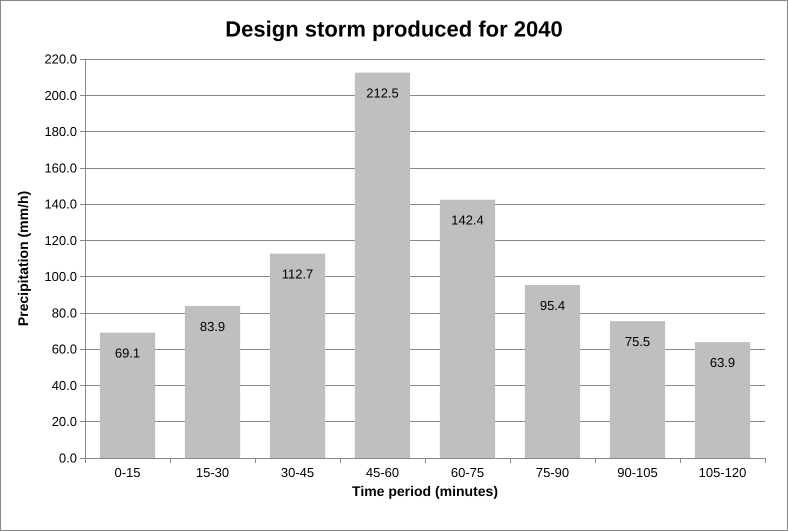 The height and width of the screenshot is (531, 788). What do you see at coordinates (394, 29) in the screenshot?
I see `chart-title: Design storm produced for 2040` at bounding box center [394, 29].